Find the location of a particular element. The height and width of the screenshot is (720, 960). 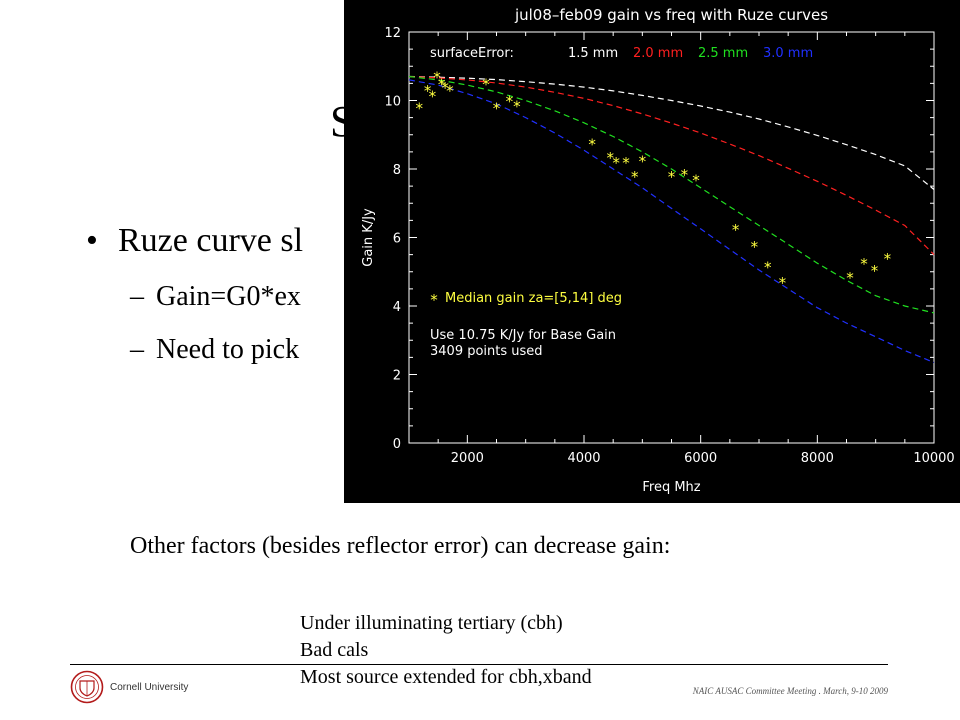

x-tick-label: 2000 is located at coordinates (467, 458).